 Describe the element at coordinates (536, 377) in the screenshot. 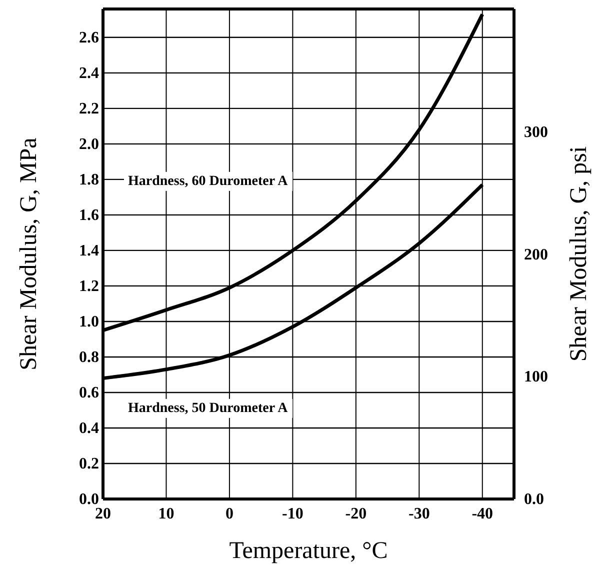

I see `y2-tick-label: 100` at that location.